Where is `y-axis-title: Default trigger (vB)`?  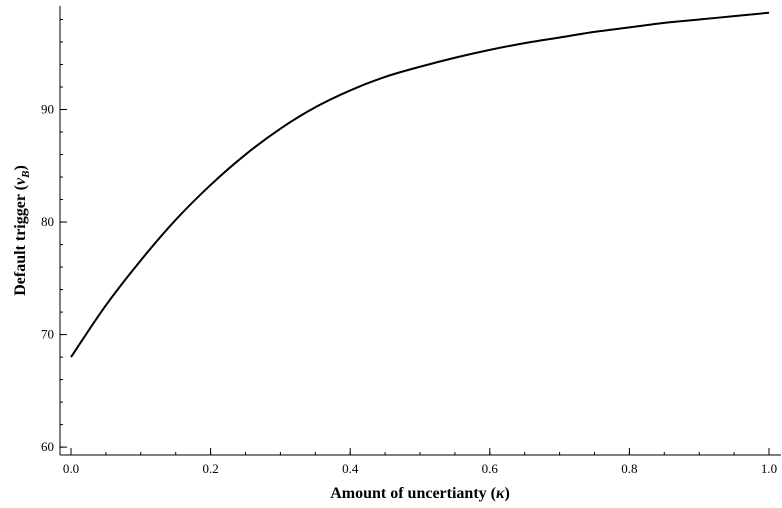
y-axis-title: Default trigger (vB) is located at coordinates (22, 230).